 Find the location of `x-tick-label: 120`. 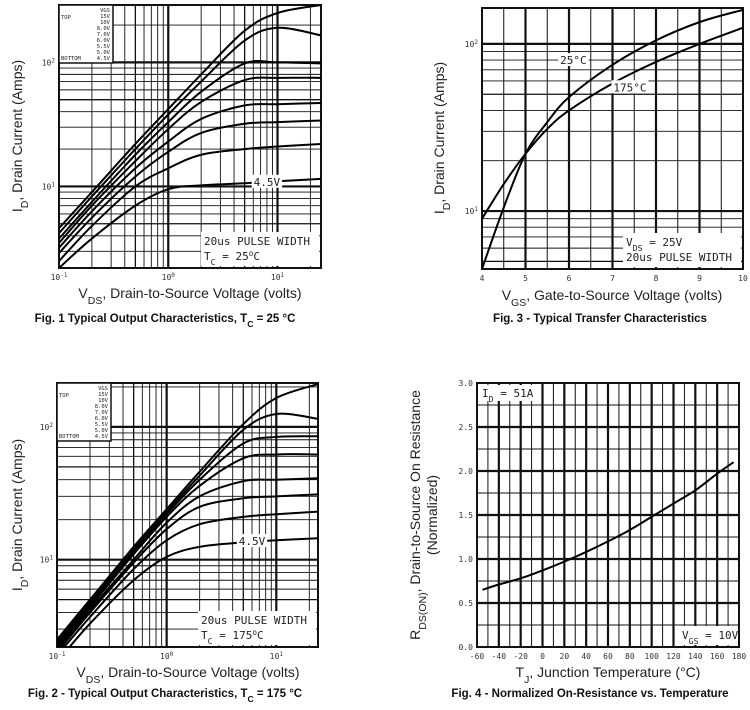

x-tick-label: 120 is located at coordinates (673, 656).